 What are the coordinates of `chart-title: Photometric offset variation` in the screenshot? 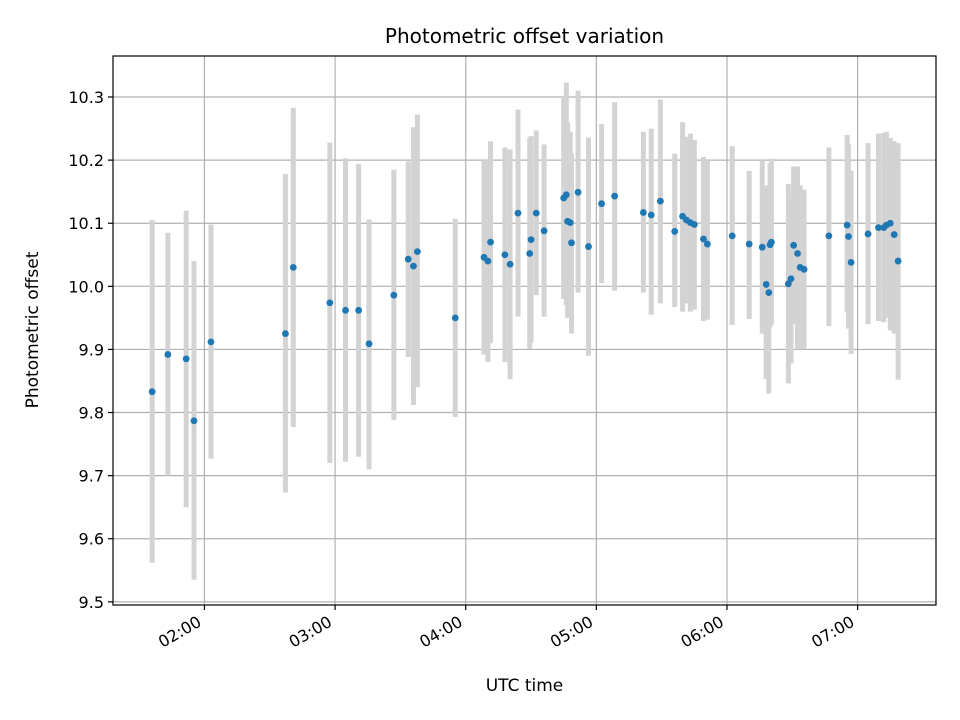 It's located at (524, 36).